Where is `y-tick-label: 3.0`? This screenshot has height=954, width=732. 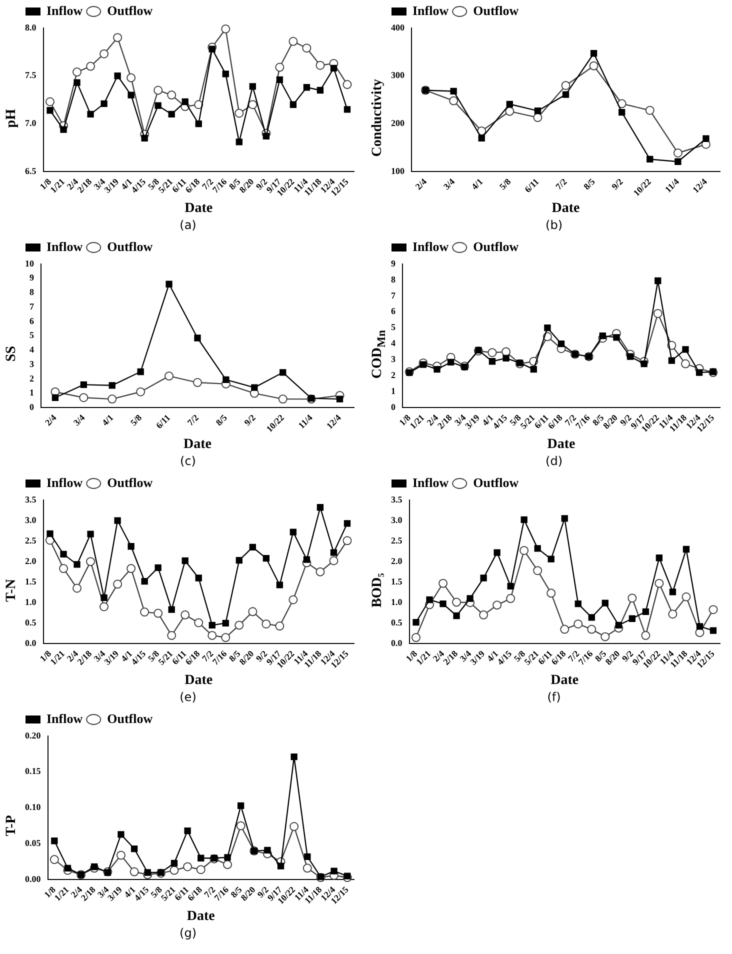 y-tick-label: 3.0 is located at coordinates (397, 519).